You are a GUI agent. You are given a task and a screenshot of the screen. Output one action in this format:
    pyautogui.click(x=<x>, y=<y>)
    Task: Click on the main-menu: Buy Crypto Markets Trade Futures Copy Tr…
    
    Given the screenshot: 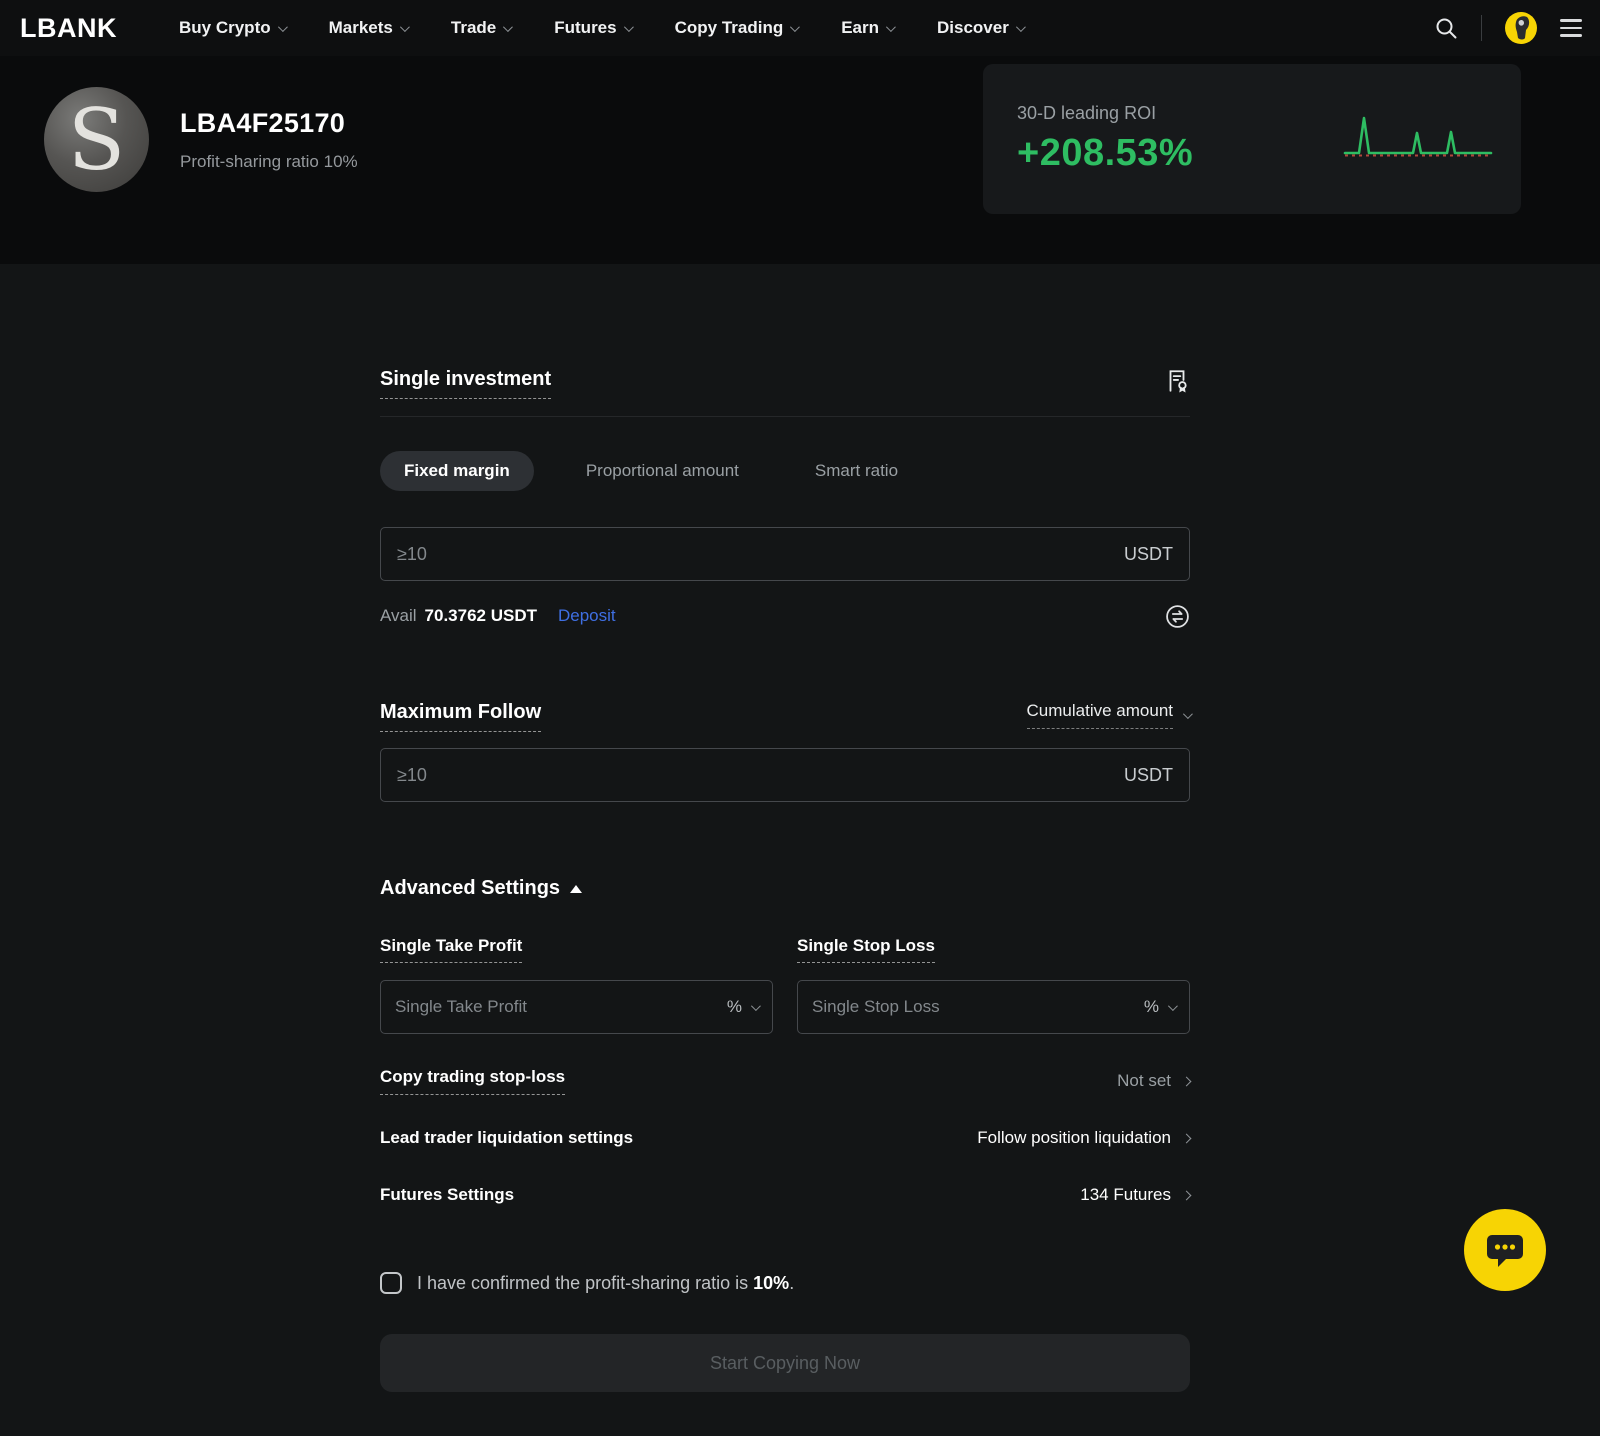 What is the action you would take?
    pyautogui.click(x=602, y=28)
    